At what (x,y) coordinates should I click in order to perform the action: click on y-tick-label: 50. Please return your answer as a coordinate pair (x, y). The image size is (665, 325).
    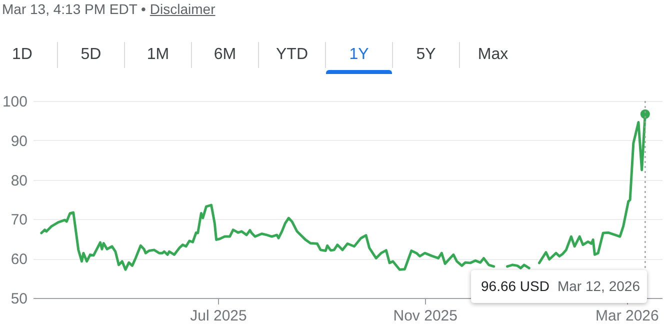
    Looking at the image, I should click on (19, 299).